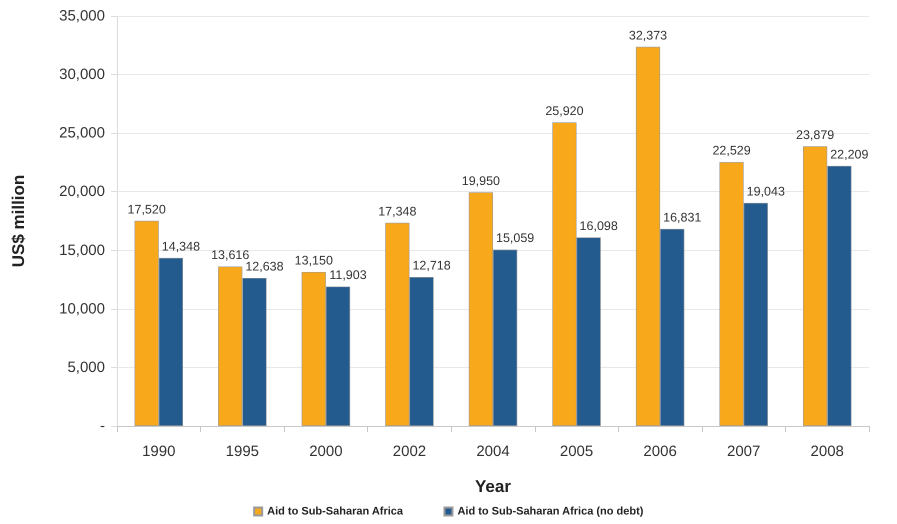 Image resolution: width=897 pixels, height=524 pixels. I want to click on data-label: 14,348, so click(181, 246).